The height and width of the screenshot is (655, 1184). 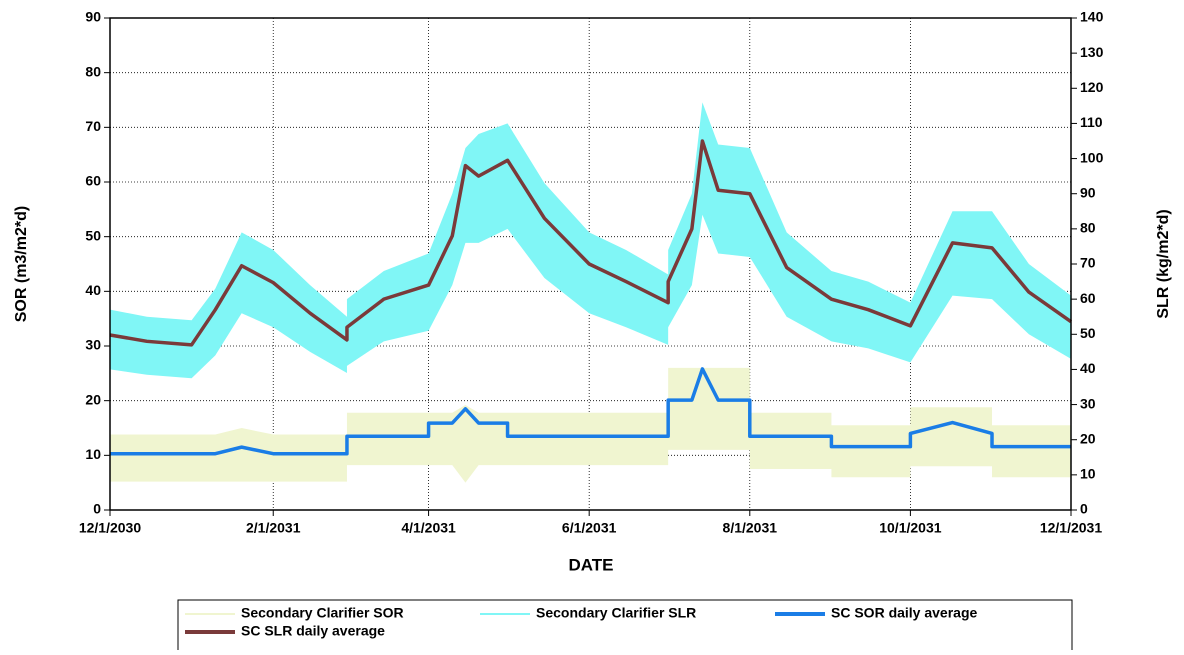 What do you see at coordinates (625, 624) in the screenshot?
I see `legend-box` at bounding box center [625, 624].